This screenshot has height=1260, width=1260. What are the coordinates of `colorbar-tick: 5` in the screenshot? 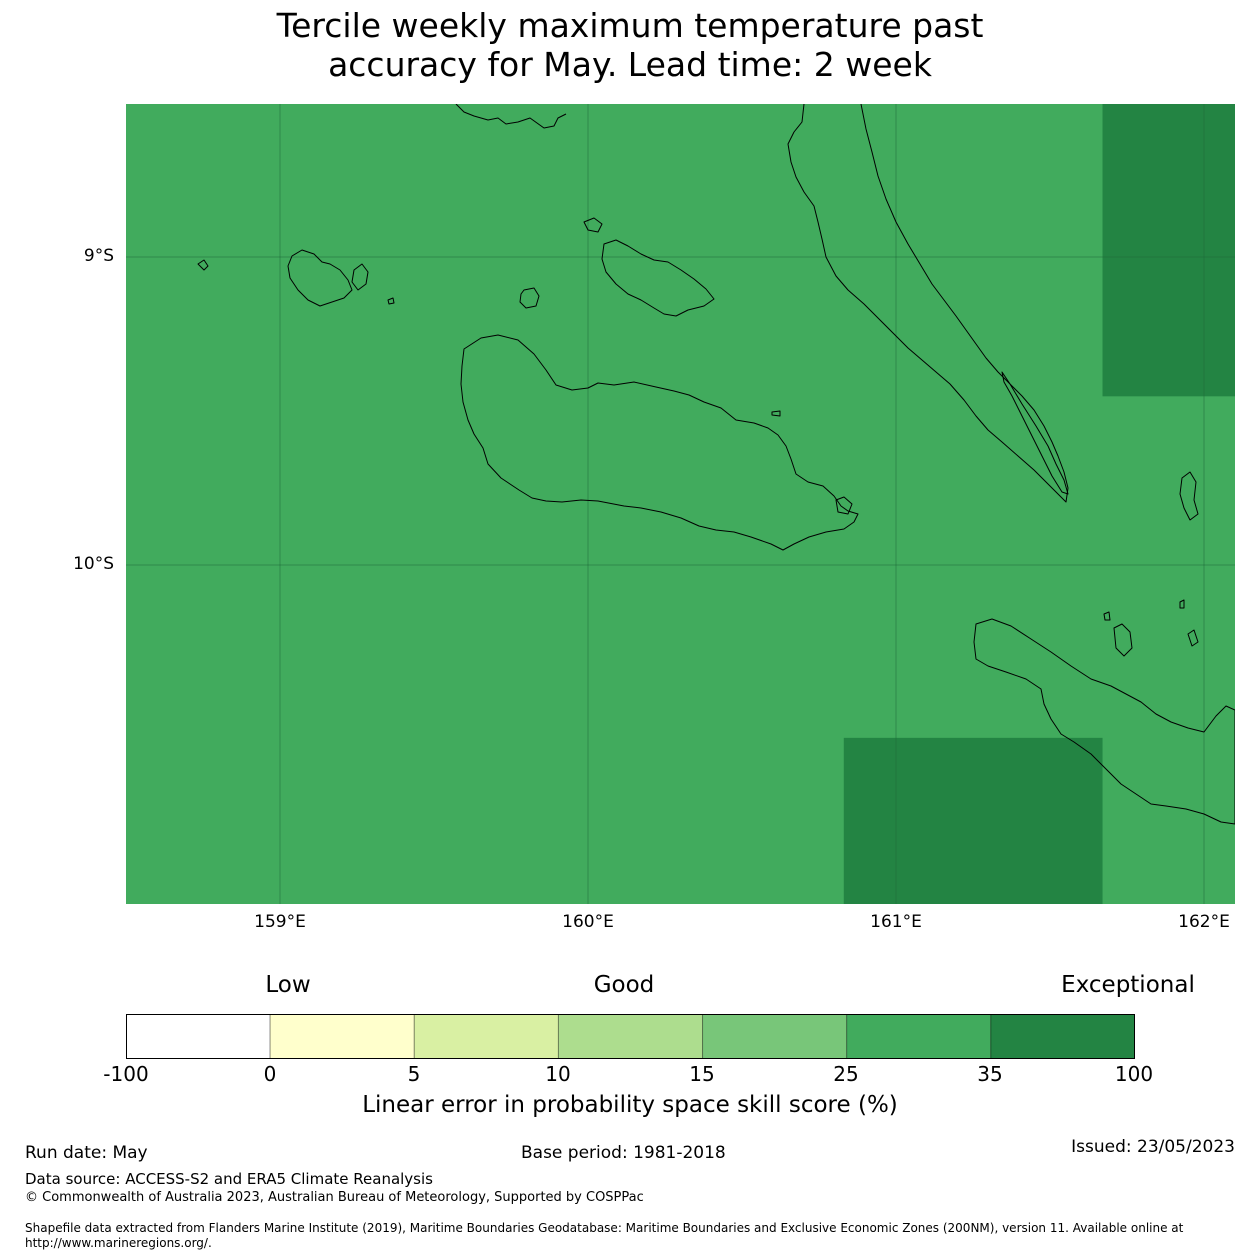 It's located at (414, 1074).